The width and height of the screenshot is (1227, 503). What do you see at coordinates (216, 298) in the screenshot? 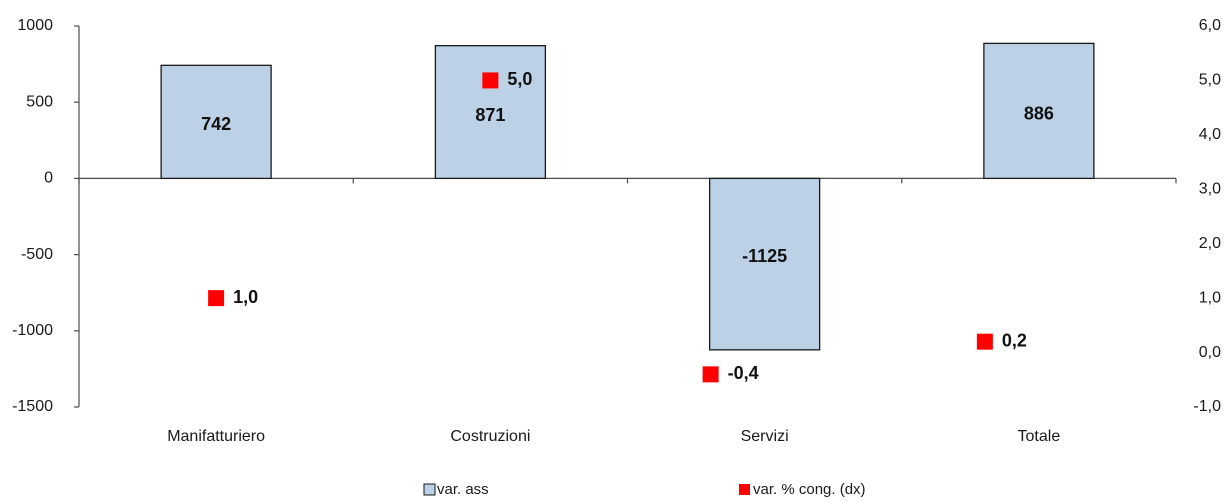
I see `marker-manifatturiero` at bounding box center [216, 298].